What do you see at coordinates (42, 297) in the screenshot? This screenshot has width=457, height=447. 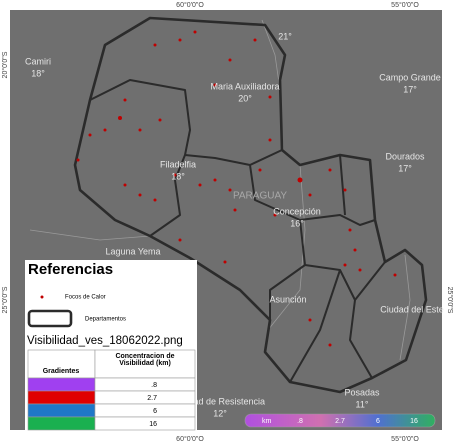 I see `legend-fire-symbol` at bounding box center [42, 297].